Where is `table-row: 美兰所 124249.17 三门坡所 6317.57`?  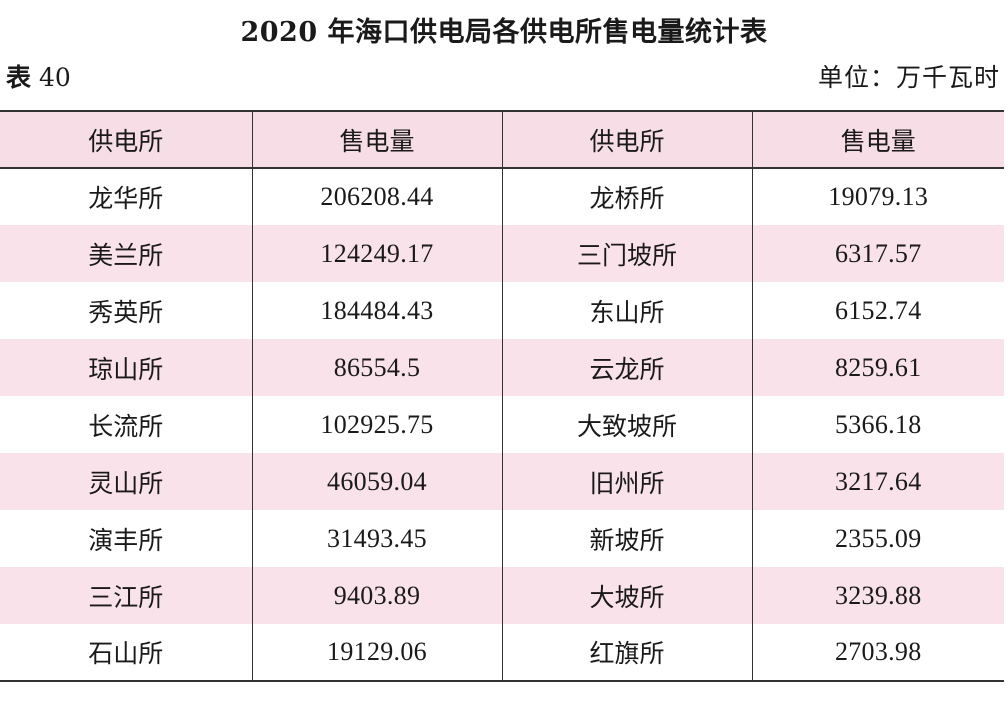 table-row: 美兰所 124249.17 三门坡所 6317.57 is located at coordinates (502, 253).